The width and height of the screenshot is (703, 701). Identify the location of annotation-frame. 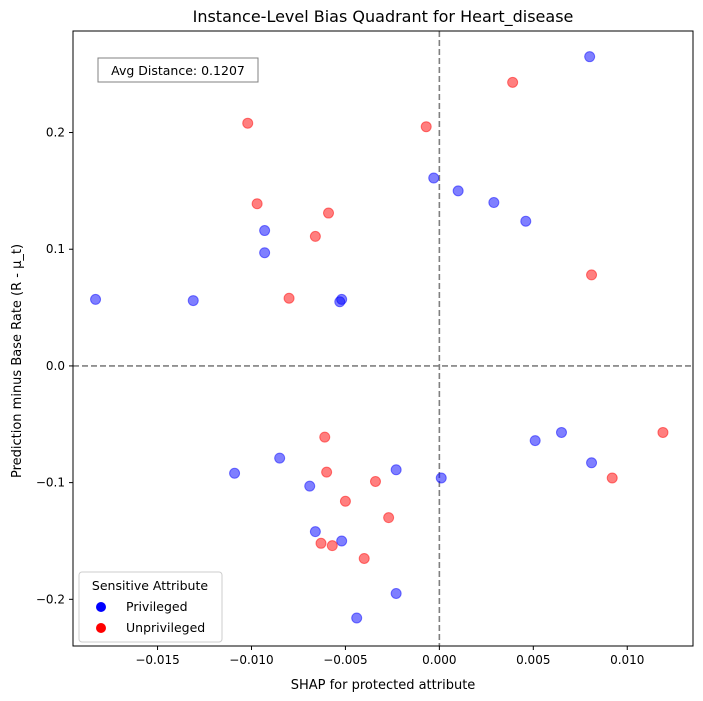
(178, 70).